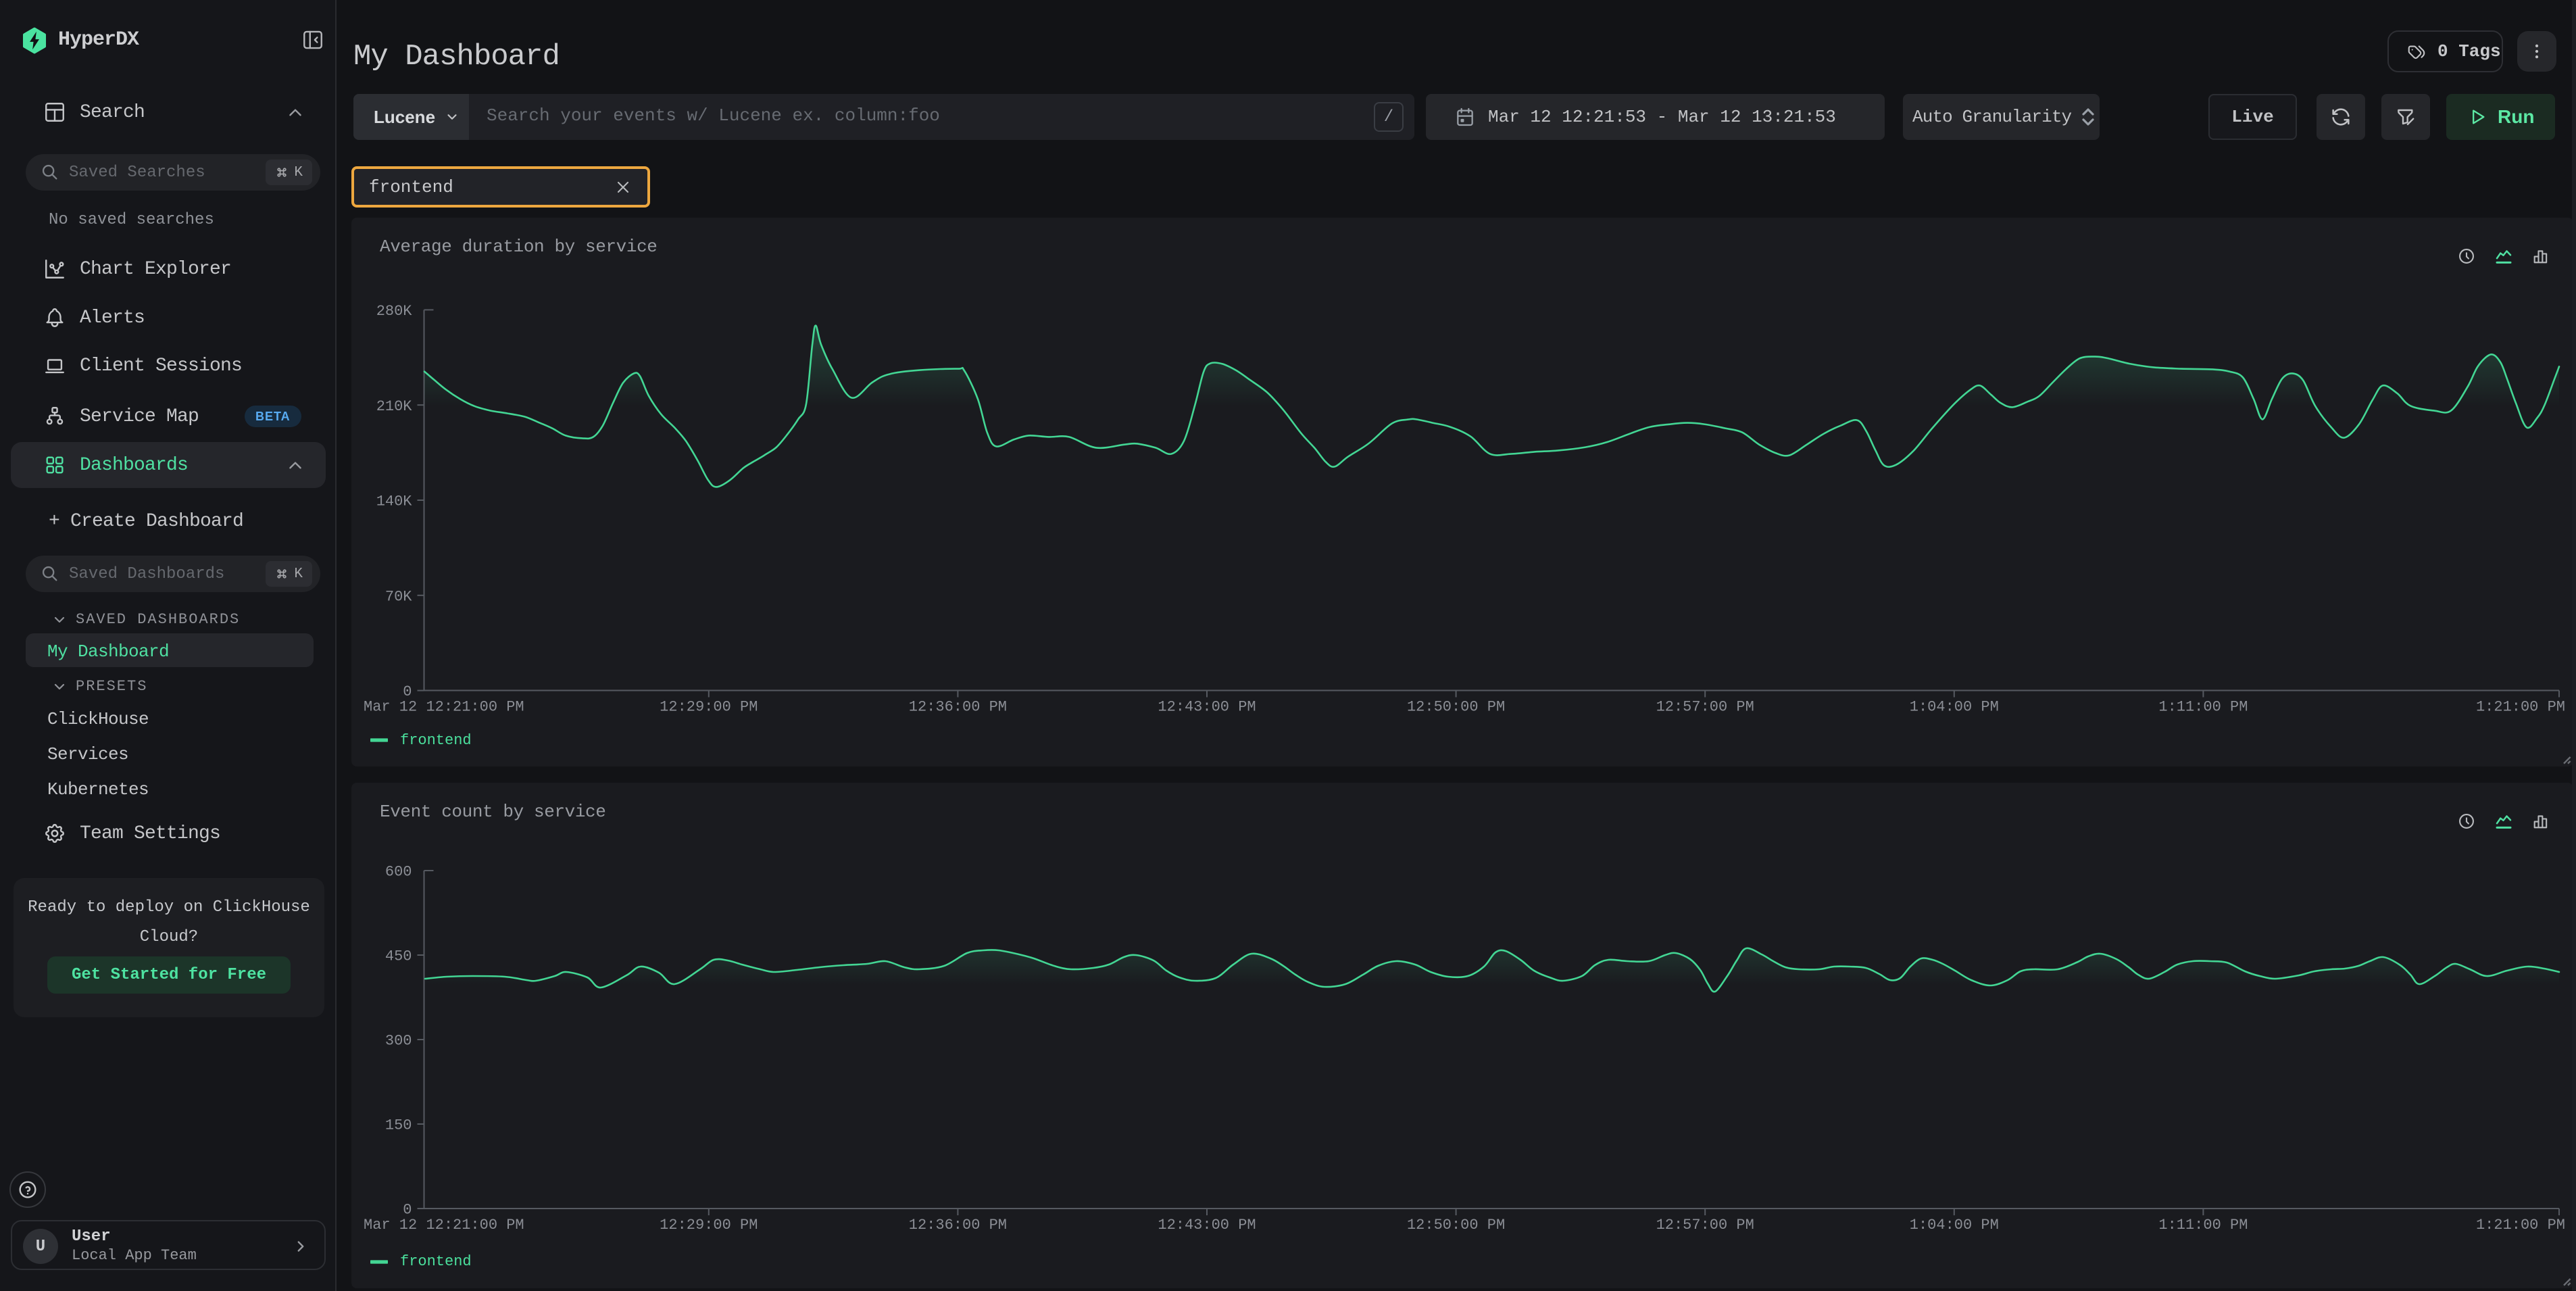 This screenshot has width=2576, height=1291. I want to click on svg-text: 140K, so click(395, 501).